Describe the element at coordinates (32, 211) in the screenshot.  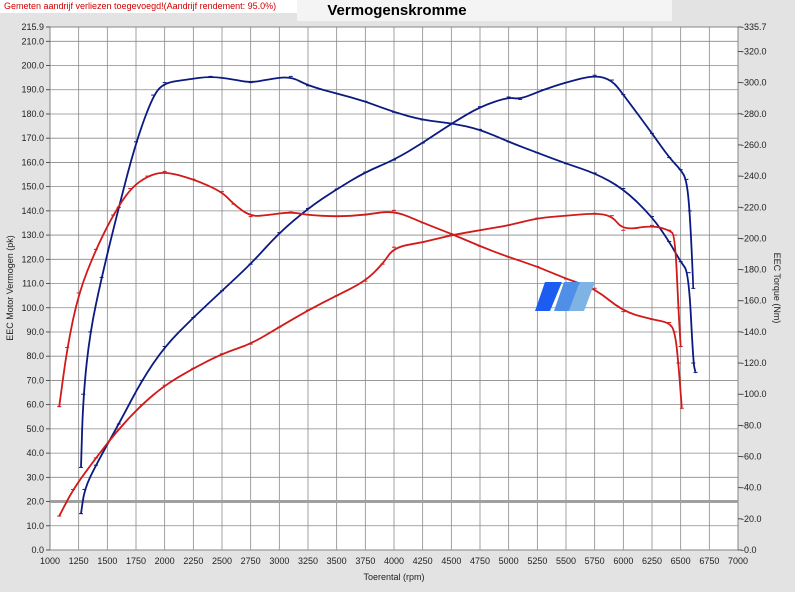
I see `left-tick-label: 140.0` at that location.